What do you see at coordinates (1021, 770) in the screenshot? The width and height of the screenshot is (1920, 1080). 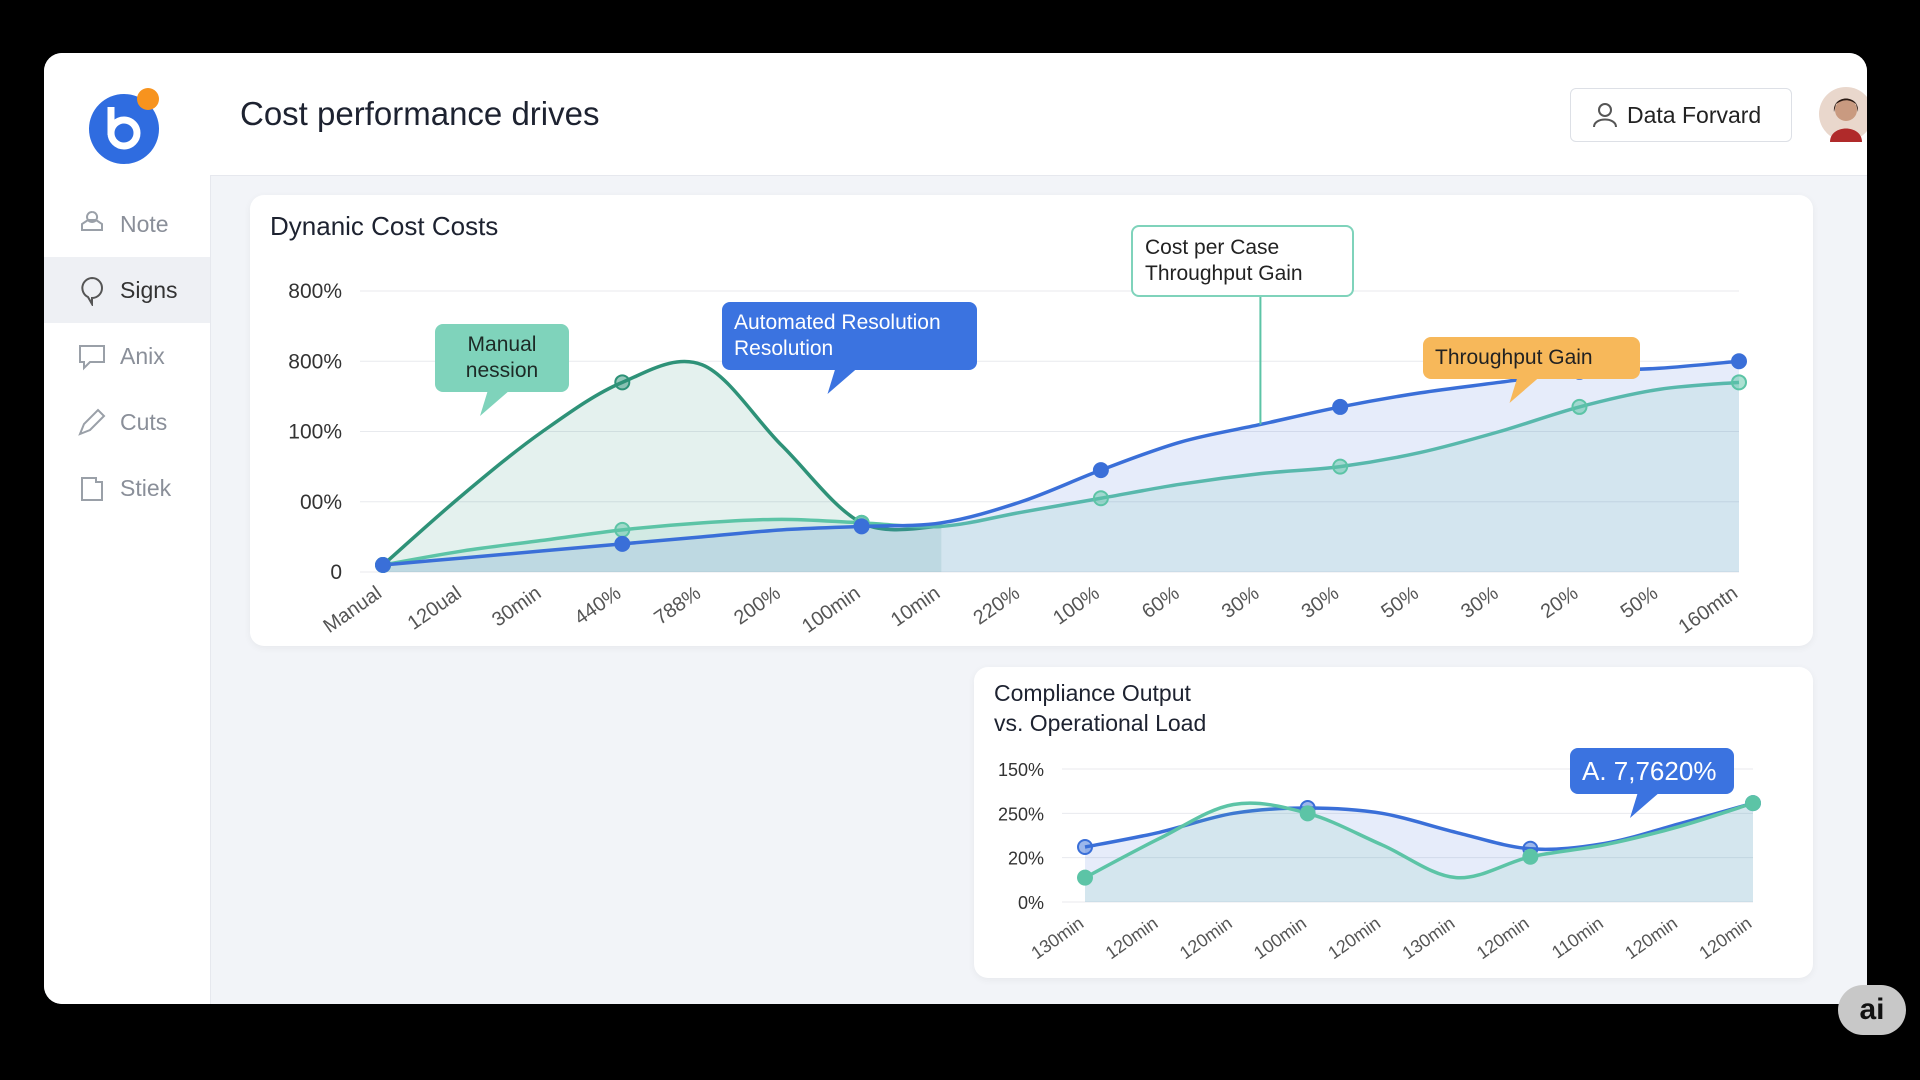 I see `y-tick-label: 150%` at bounding box center [1021, 770].